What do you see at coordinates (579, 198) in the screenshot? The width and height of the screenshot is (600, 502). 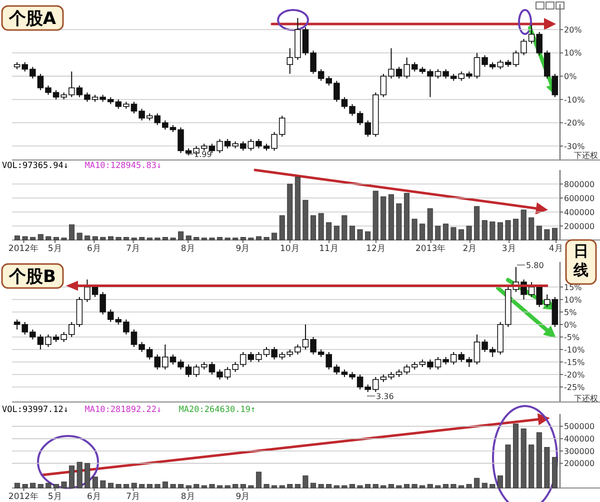 I see `y-tick-label: 600000` at bounding box center [579, 198].